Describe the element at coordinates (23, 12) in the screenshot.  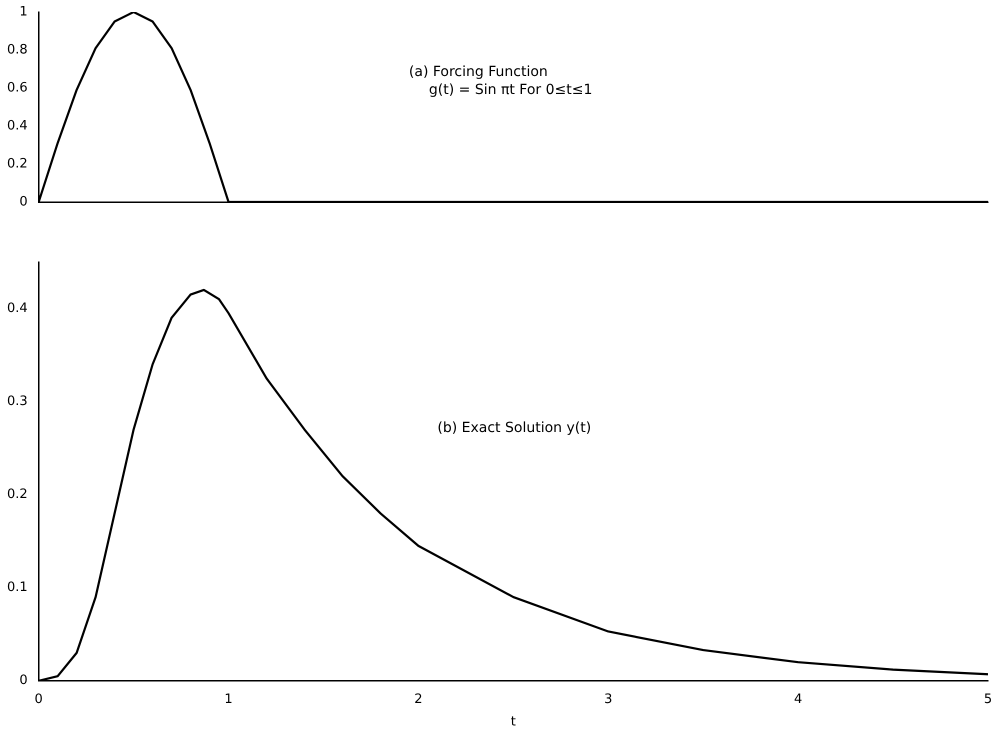
I see `y-tick-label: 1` at that location.